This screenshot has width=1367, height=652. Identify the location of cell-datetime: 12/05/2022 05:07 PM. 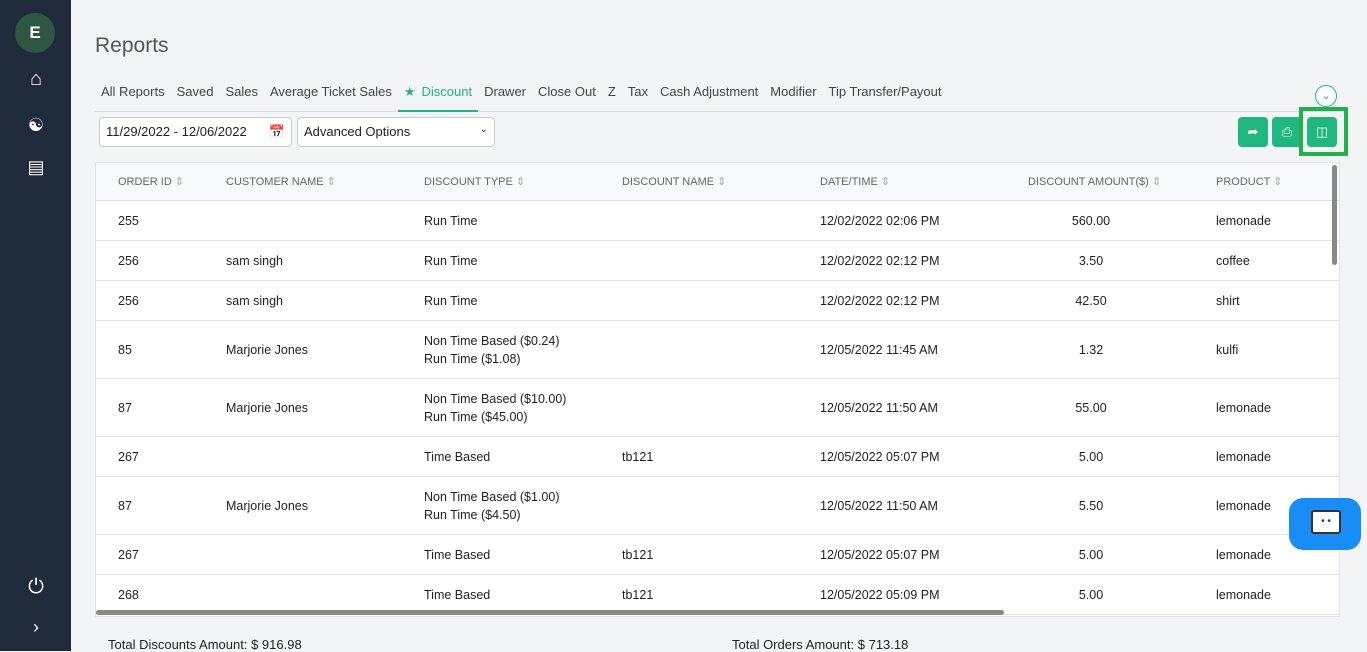
(880, 554).